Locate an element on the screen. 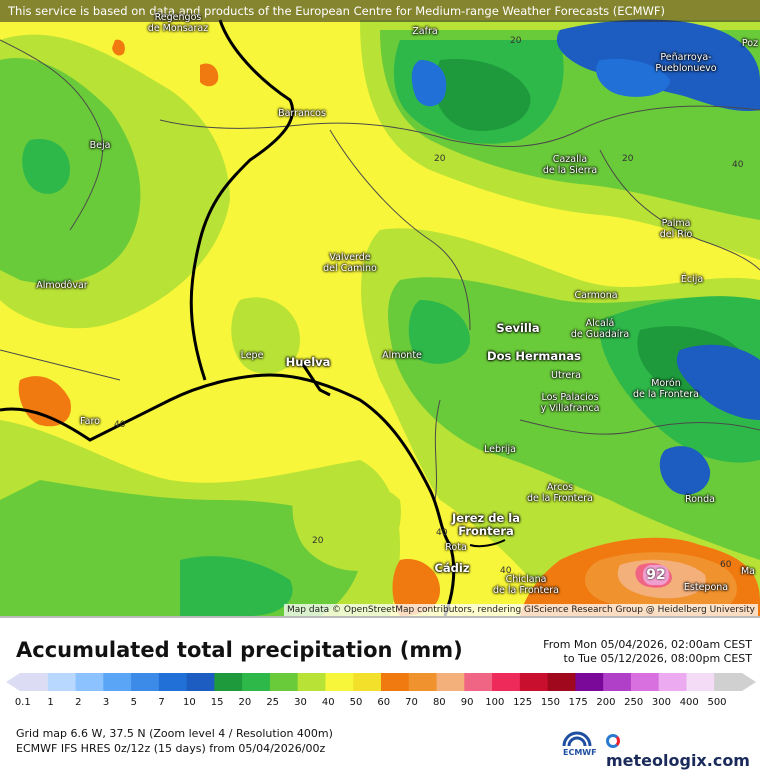 The height and width of the screenshot is (770, 760). isoline-label: 60 is located at coordinates (726, 565).